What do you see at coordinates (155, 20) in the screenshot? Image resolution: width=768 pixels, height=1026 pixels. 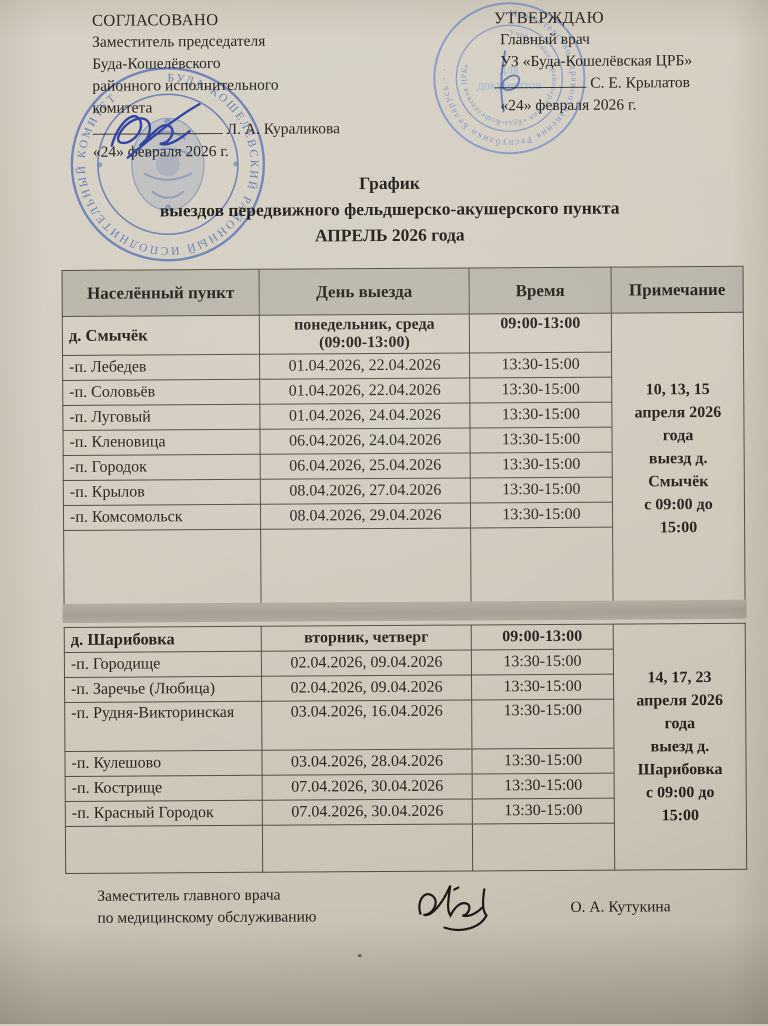 I see `approval-left-title: СОГЛАСОВАНО` at bounding box center [155, 20].